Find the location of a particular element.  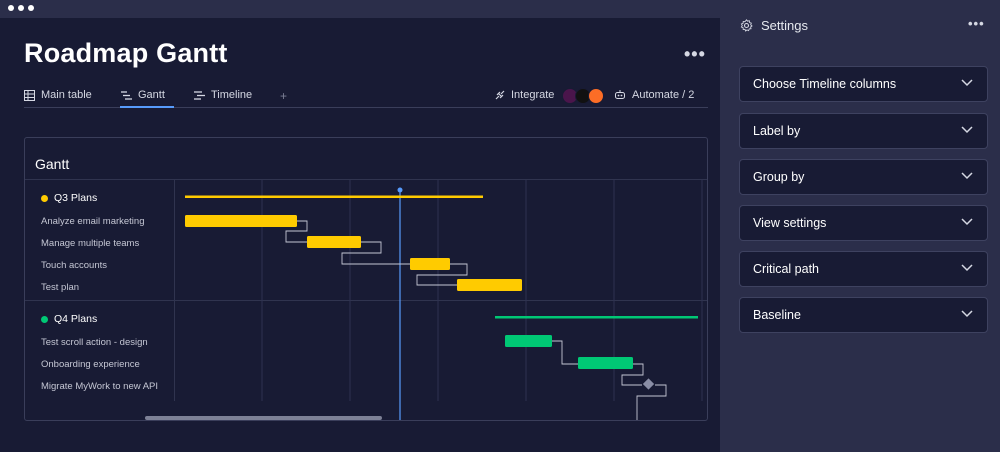

section-label: Baseline is located at coordinates (777, 315).